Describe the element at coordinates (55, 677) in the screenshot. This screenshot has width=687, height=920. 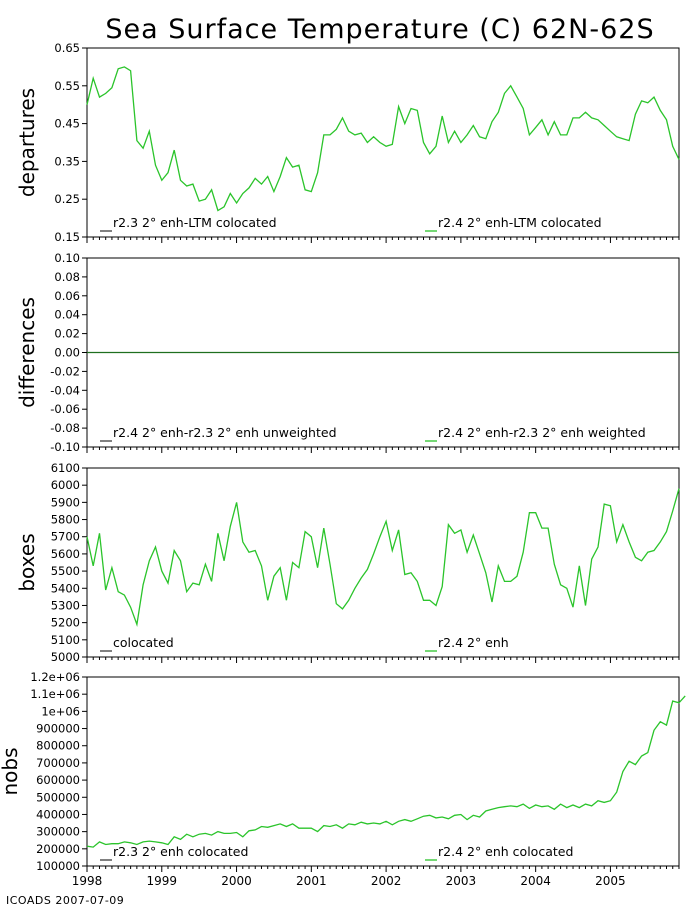
I see `y-tick-label: 1.2e+06` at that location.